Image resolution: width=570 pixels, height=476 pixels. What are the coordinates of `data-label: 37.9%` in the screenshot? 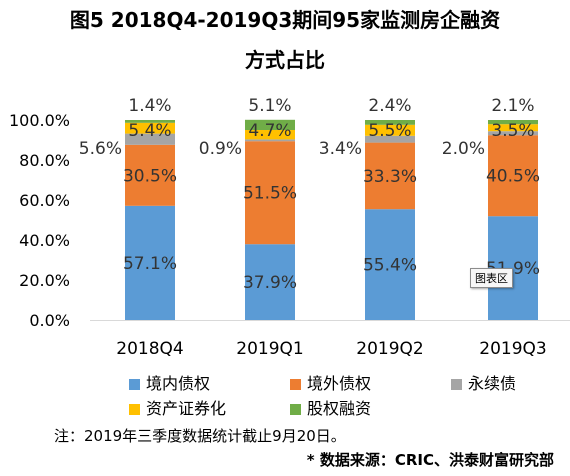 It's located at (270, 283).